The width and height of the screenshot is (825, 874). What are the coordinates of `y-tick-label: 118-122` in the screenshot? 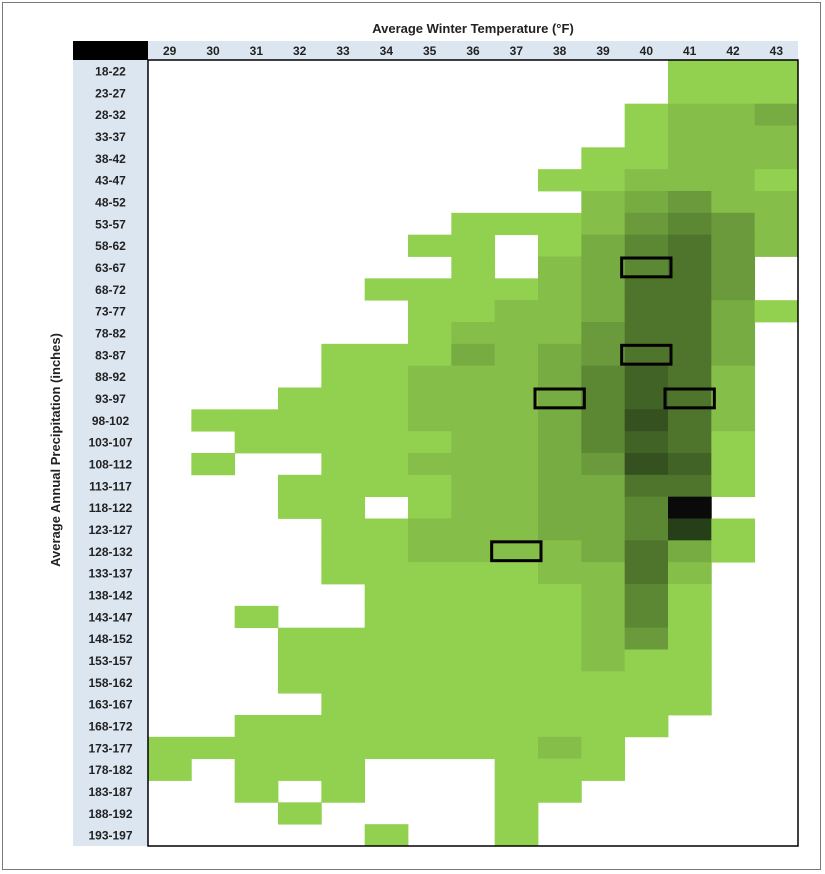 It's located at (111, 508).